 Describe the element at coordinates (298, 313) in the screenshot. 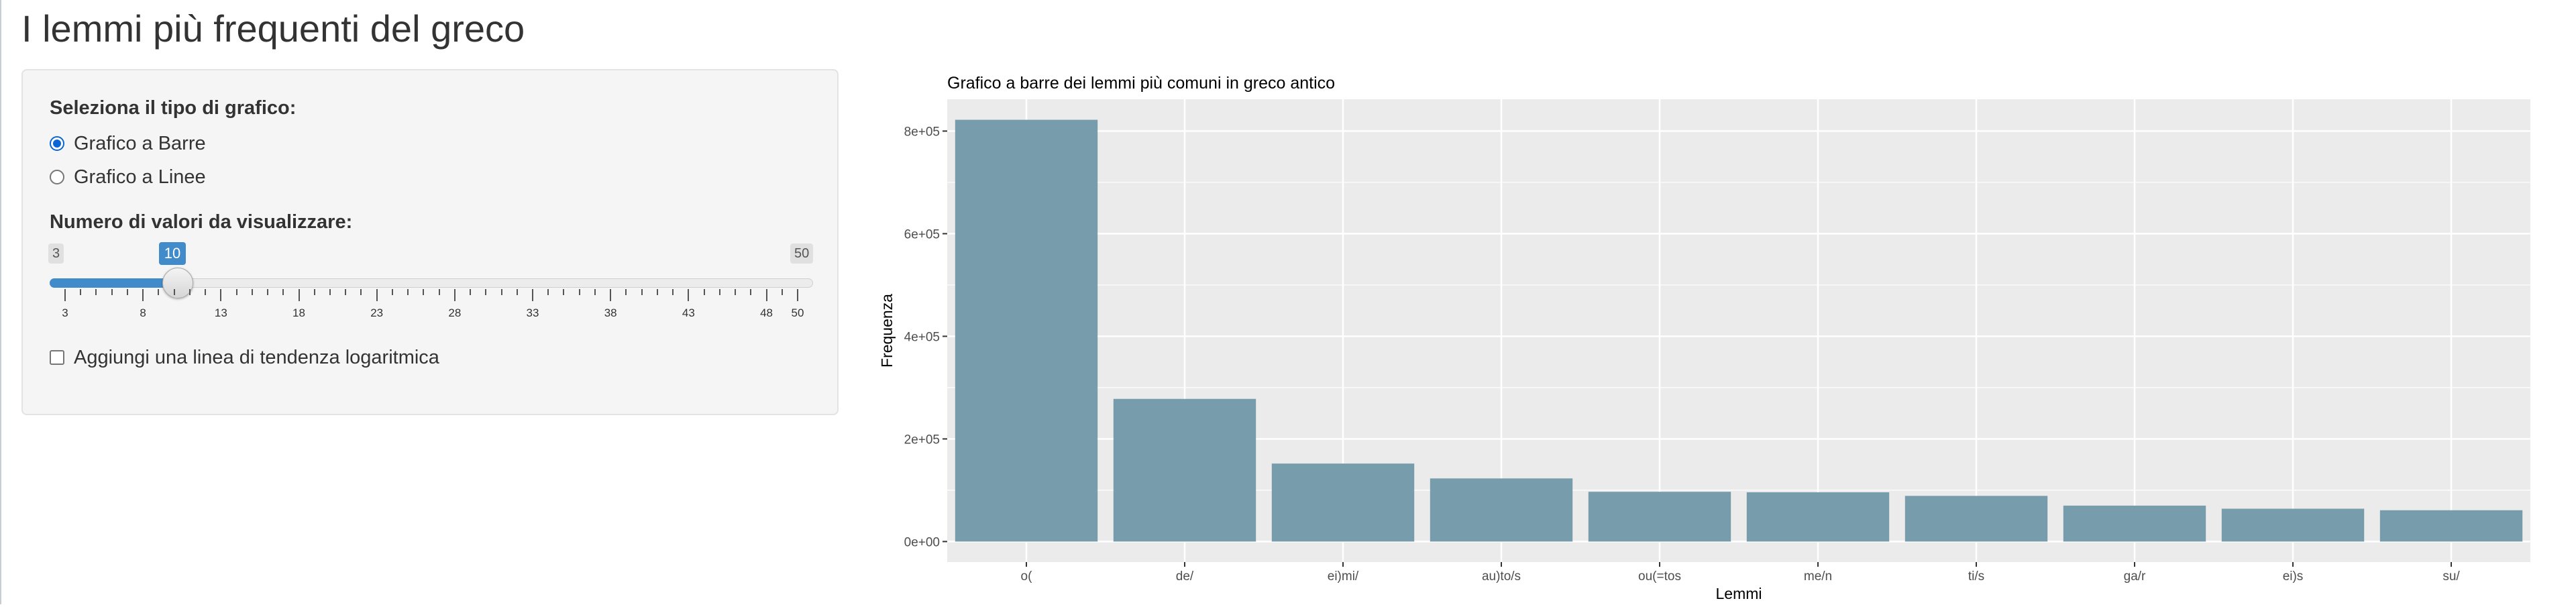

I see `slider-tick-label: 18` at that location.